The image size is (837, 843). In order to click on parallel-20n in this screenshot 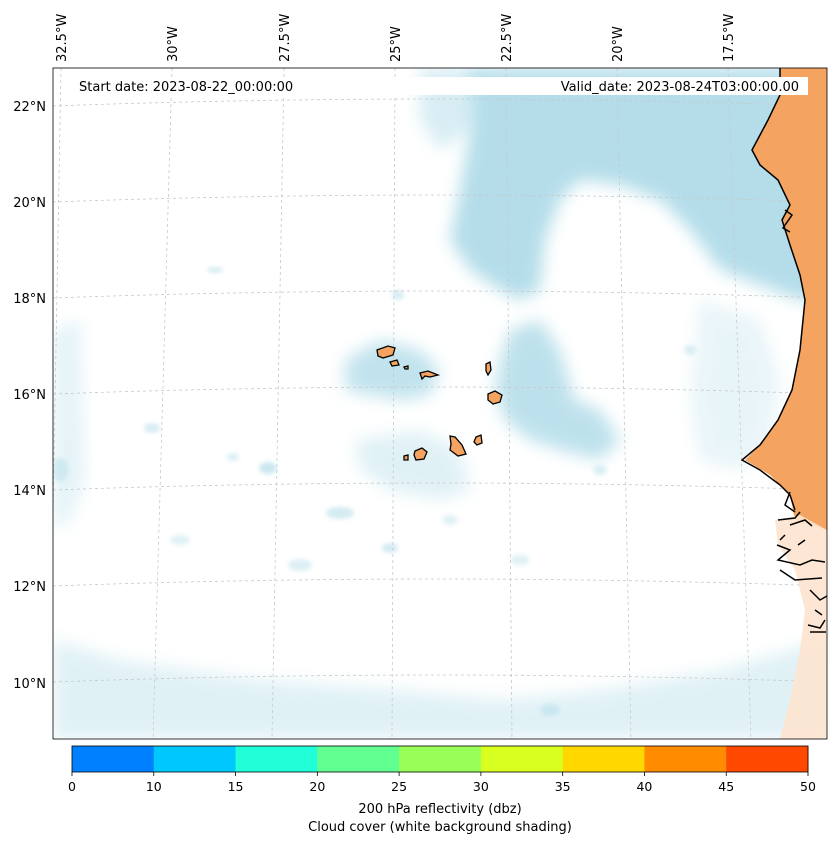, I will do `click(440, 198)`.